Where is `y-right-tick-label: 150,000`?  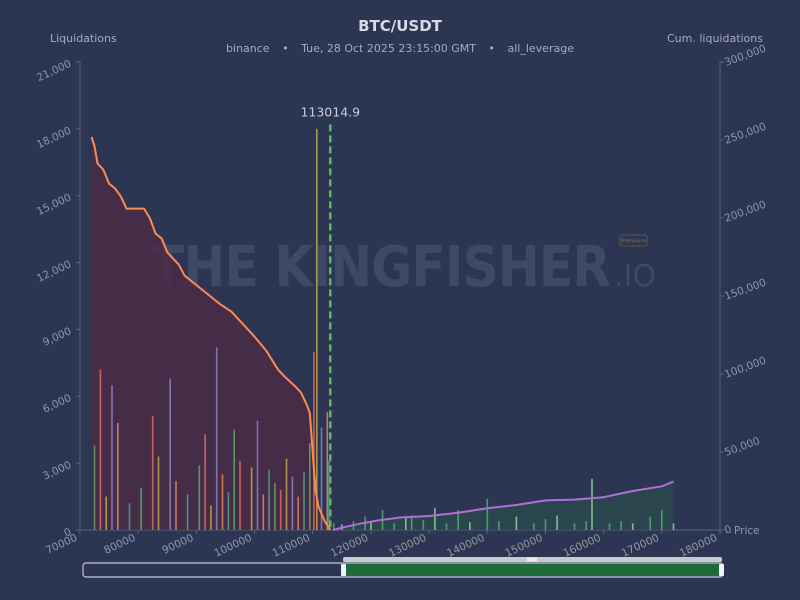 y-right-tick-label: 150,000 is located at coordinates (745, 290).